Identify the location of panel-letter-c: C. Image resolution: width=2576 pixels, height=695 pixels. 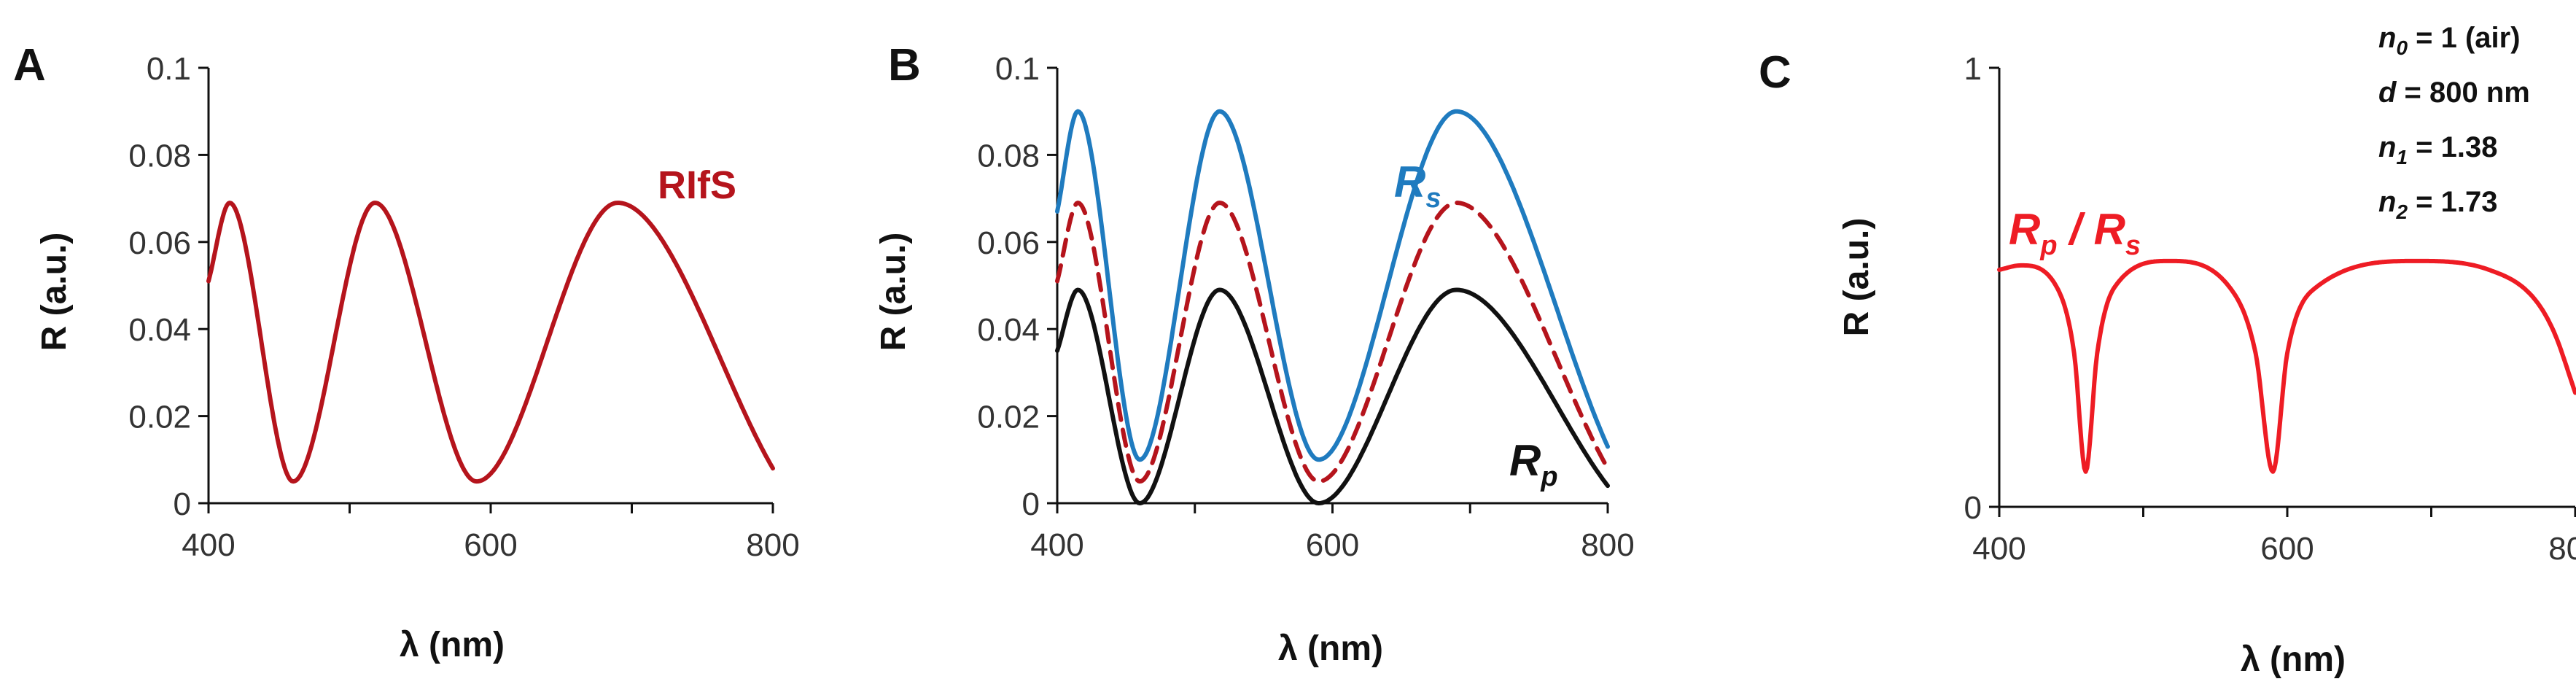
(1775, 72).